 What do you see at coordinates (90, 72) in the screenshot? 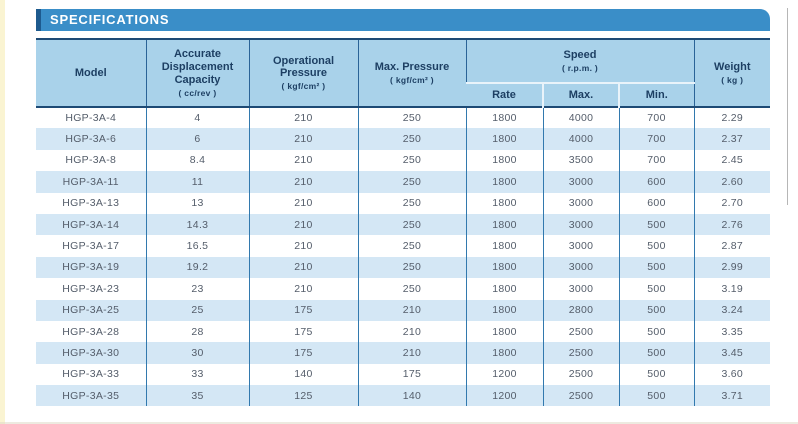
I see `header-model-label: Model` at bounding box center [90, 72].